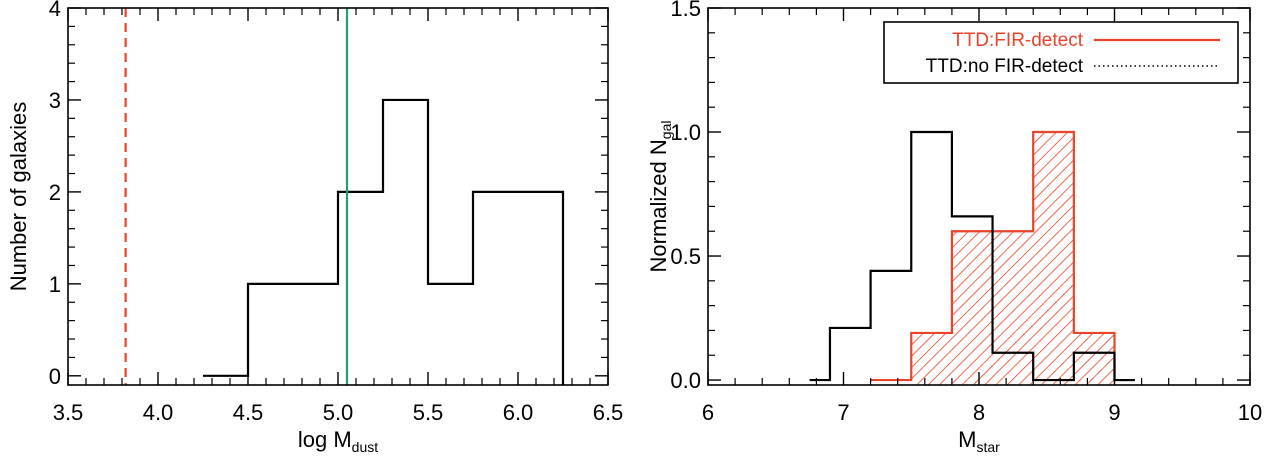  What do you see at coordinates (1250, 412) in the screenshot?
I see `x-tick-label: 10` at bounding box center [1250, 412].